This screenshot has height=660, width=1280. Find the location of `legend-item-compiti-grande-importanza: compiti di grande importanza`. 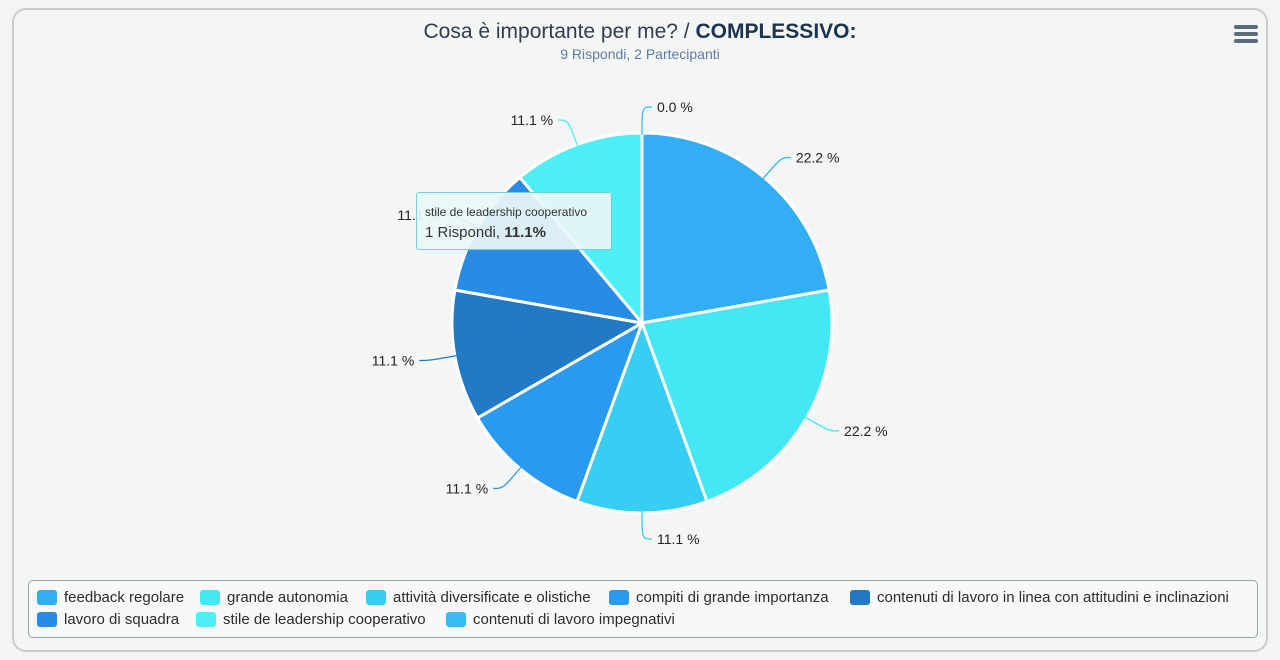

legend-item-compiti-grande-importanza: compiti di grande importanza is located at coordinates (719, 597).